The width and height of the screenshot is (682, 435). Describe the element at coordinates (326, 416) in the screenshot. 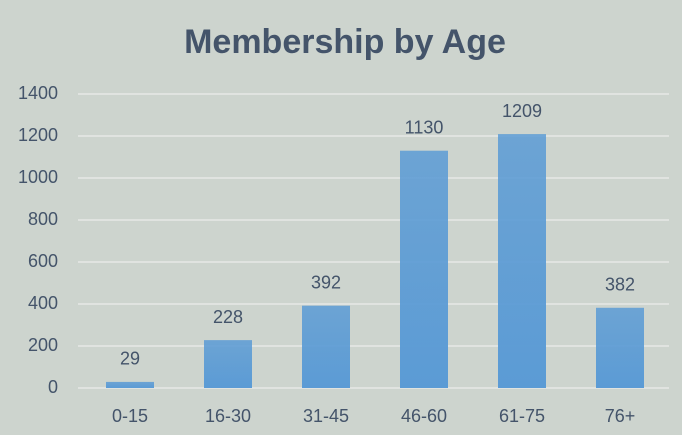

I see `x-tick-label: 31-45` at that location.